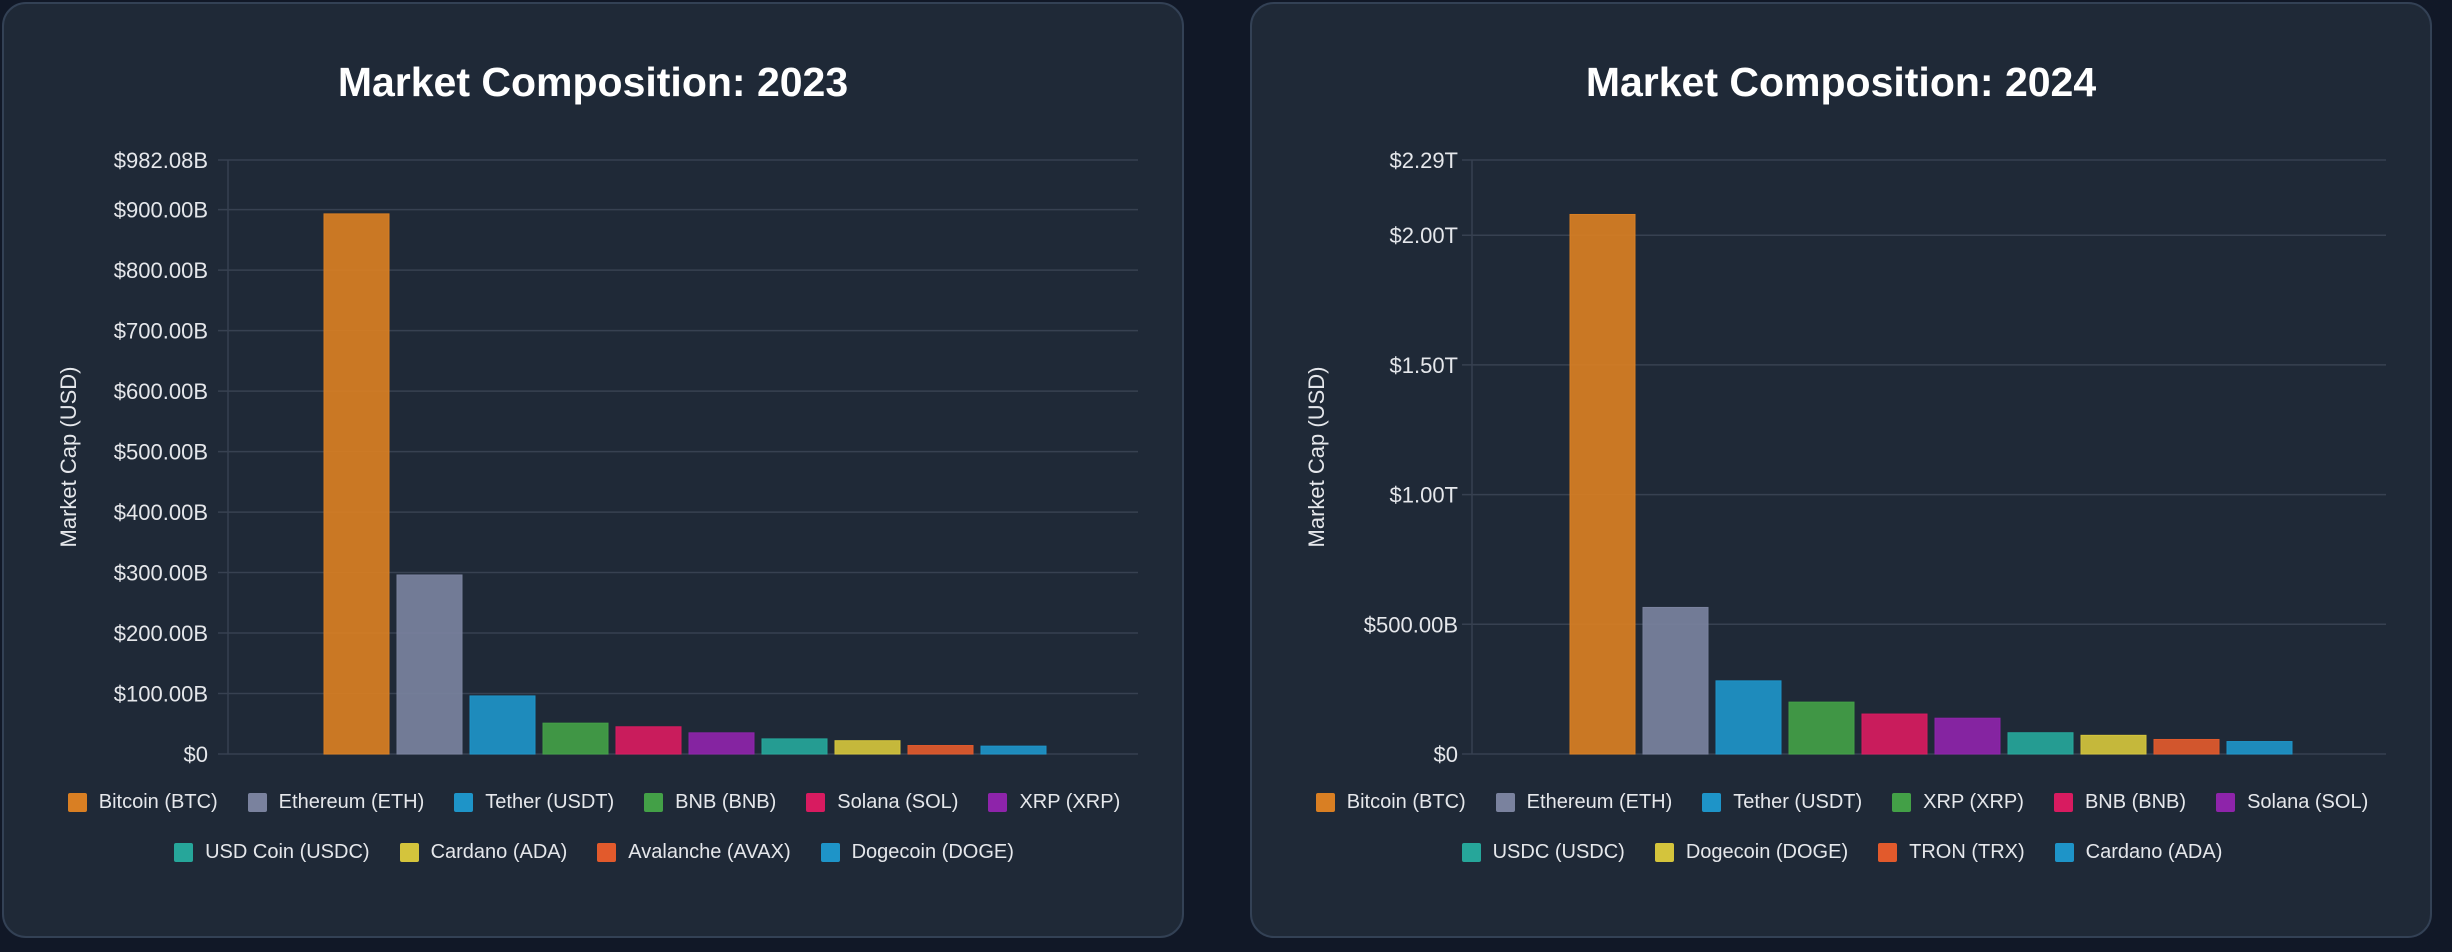 This screenshot has height=952, width=2452. I want to click on legend-item: USD Coin (USDC), so click(272, 852).